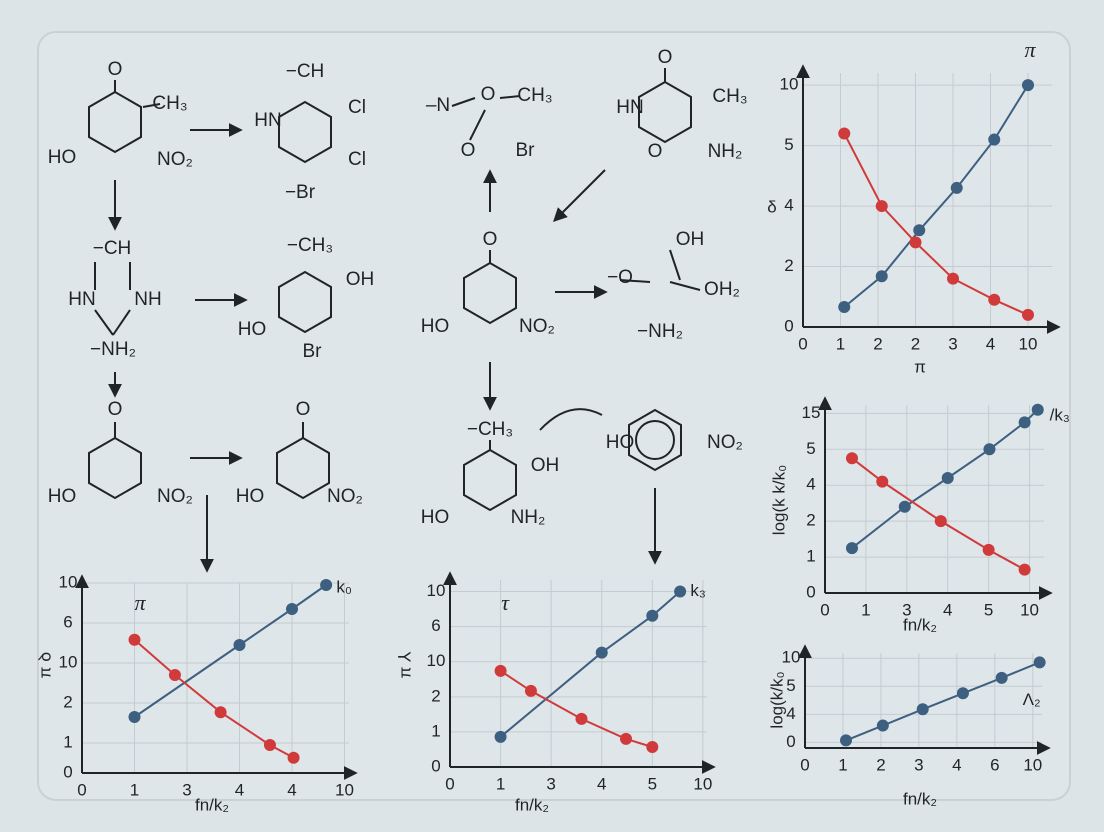  Describe the element at coordinates (1060, 414) in the screenshot. I see `series-label: /k₃` at that location.